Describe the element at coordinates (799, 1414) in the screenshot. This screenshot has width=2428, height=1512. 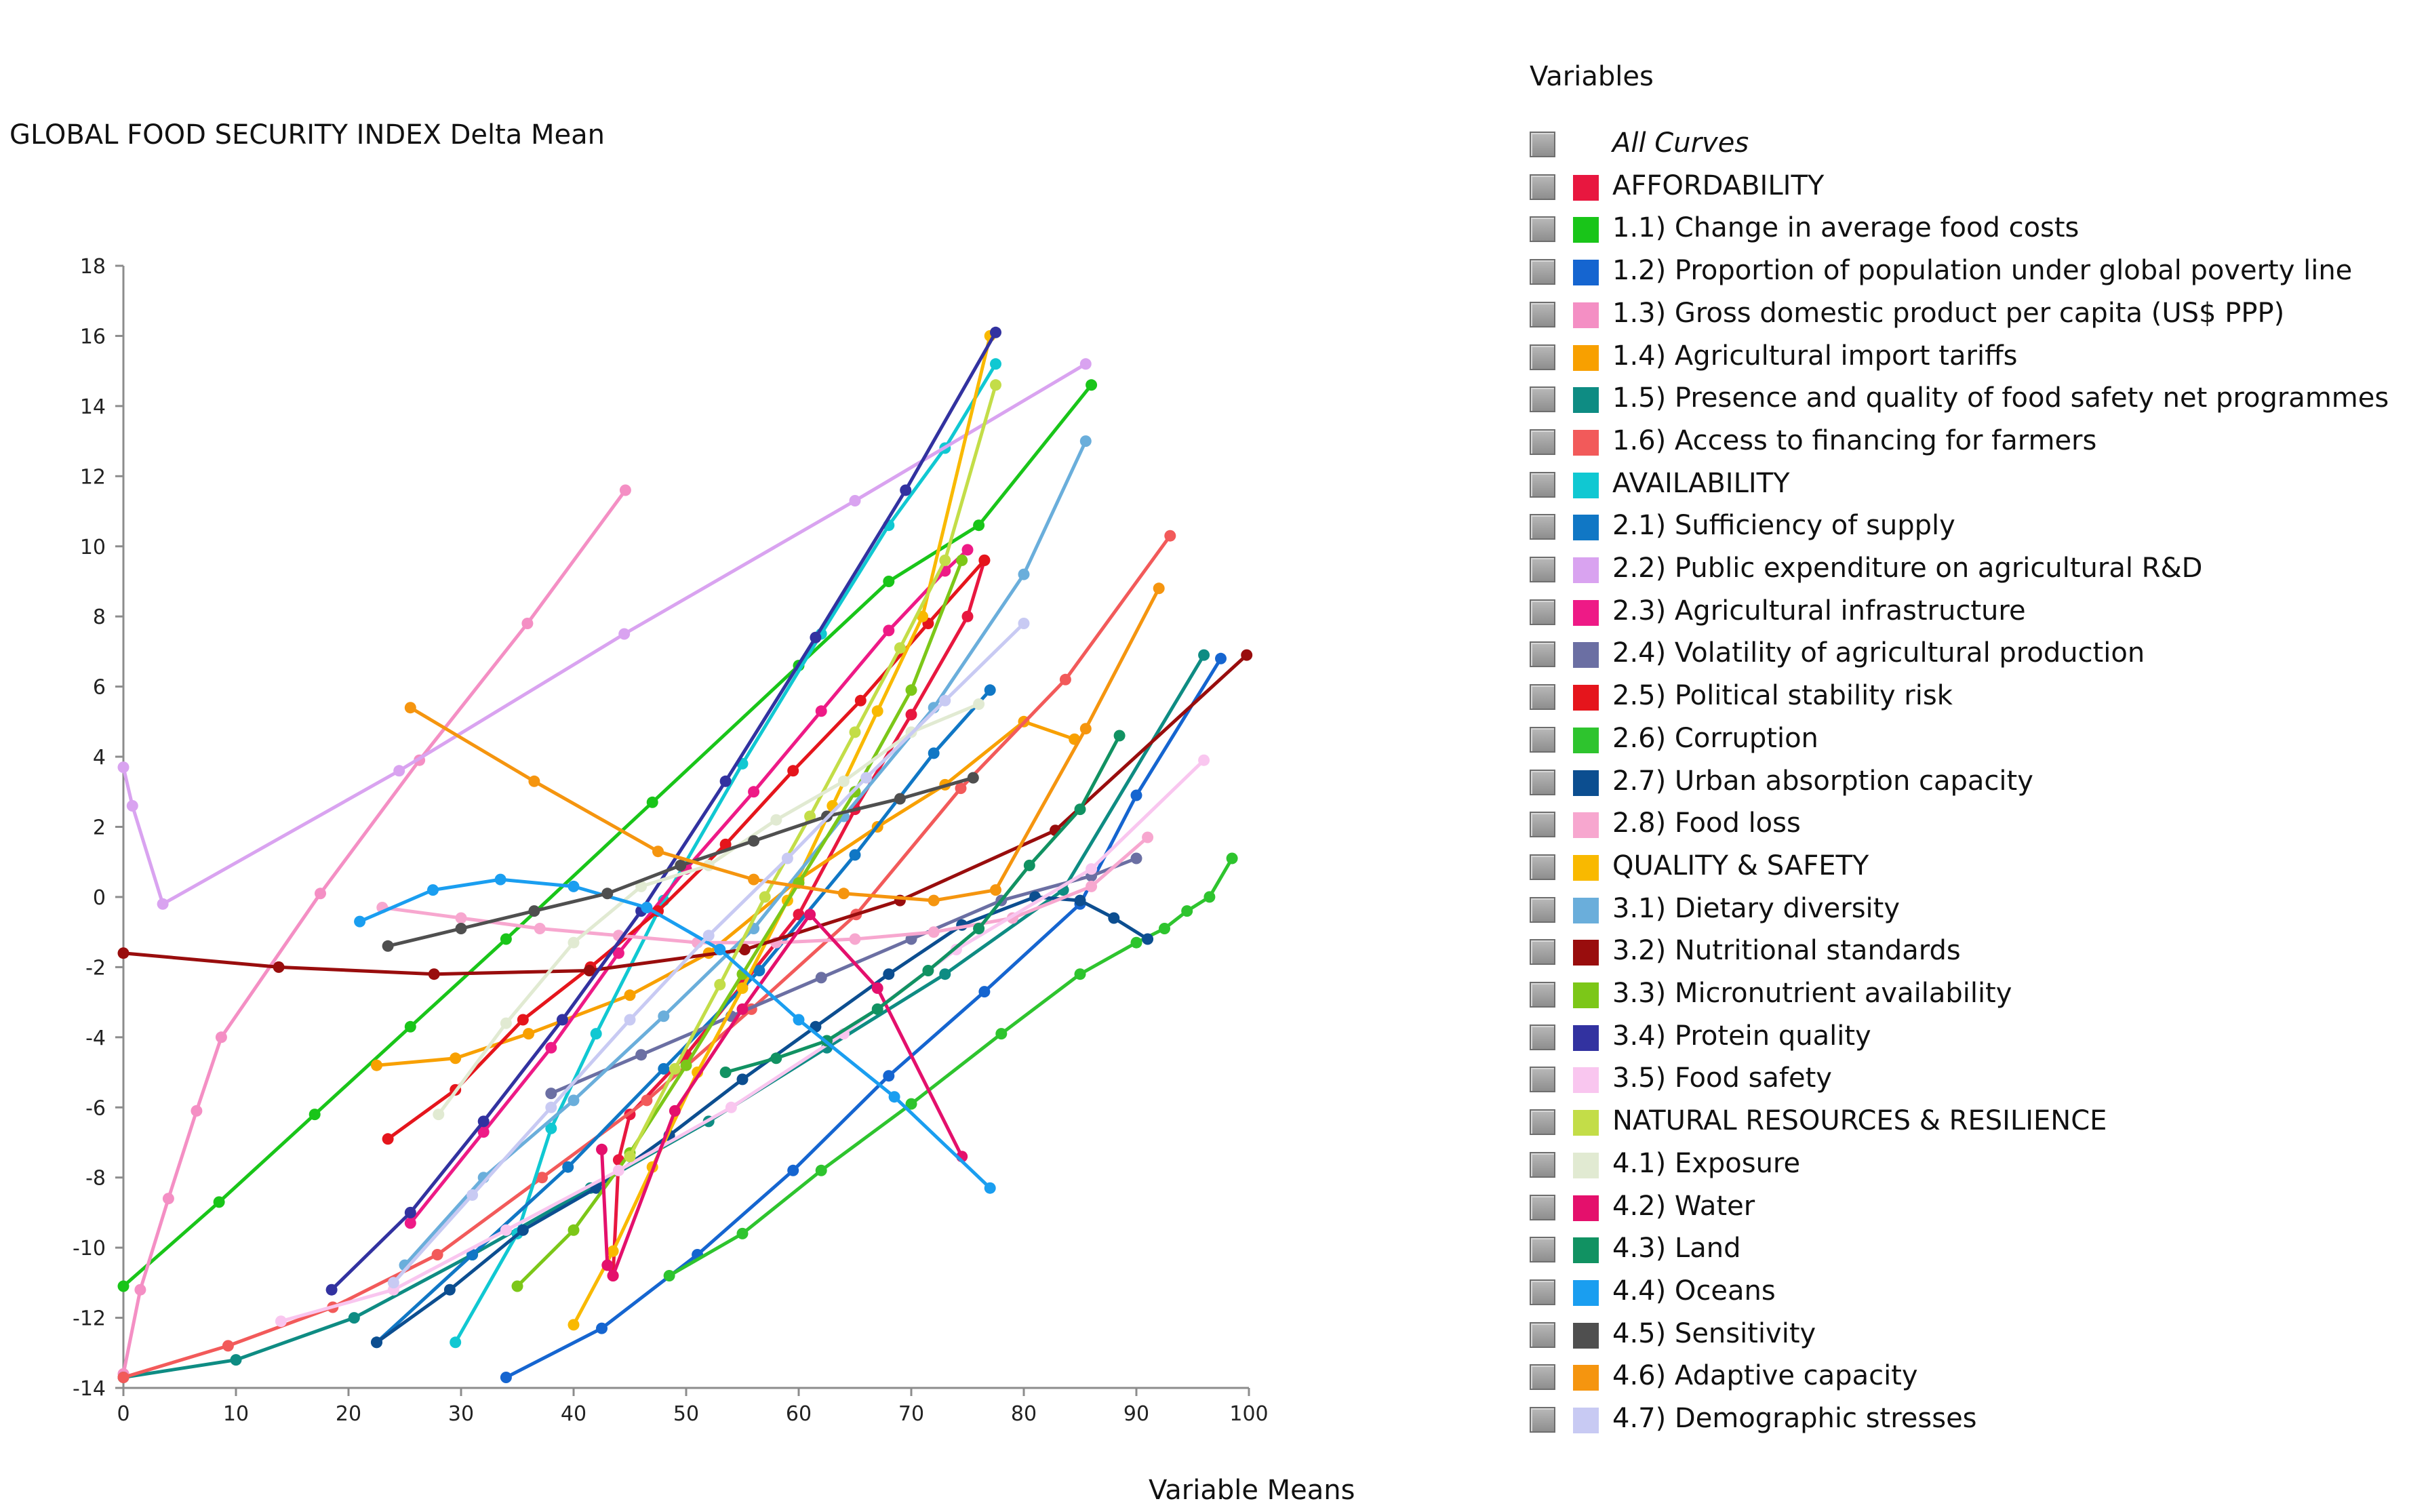
I see `x-tick-label: 60` at that location.